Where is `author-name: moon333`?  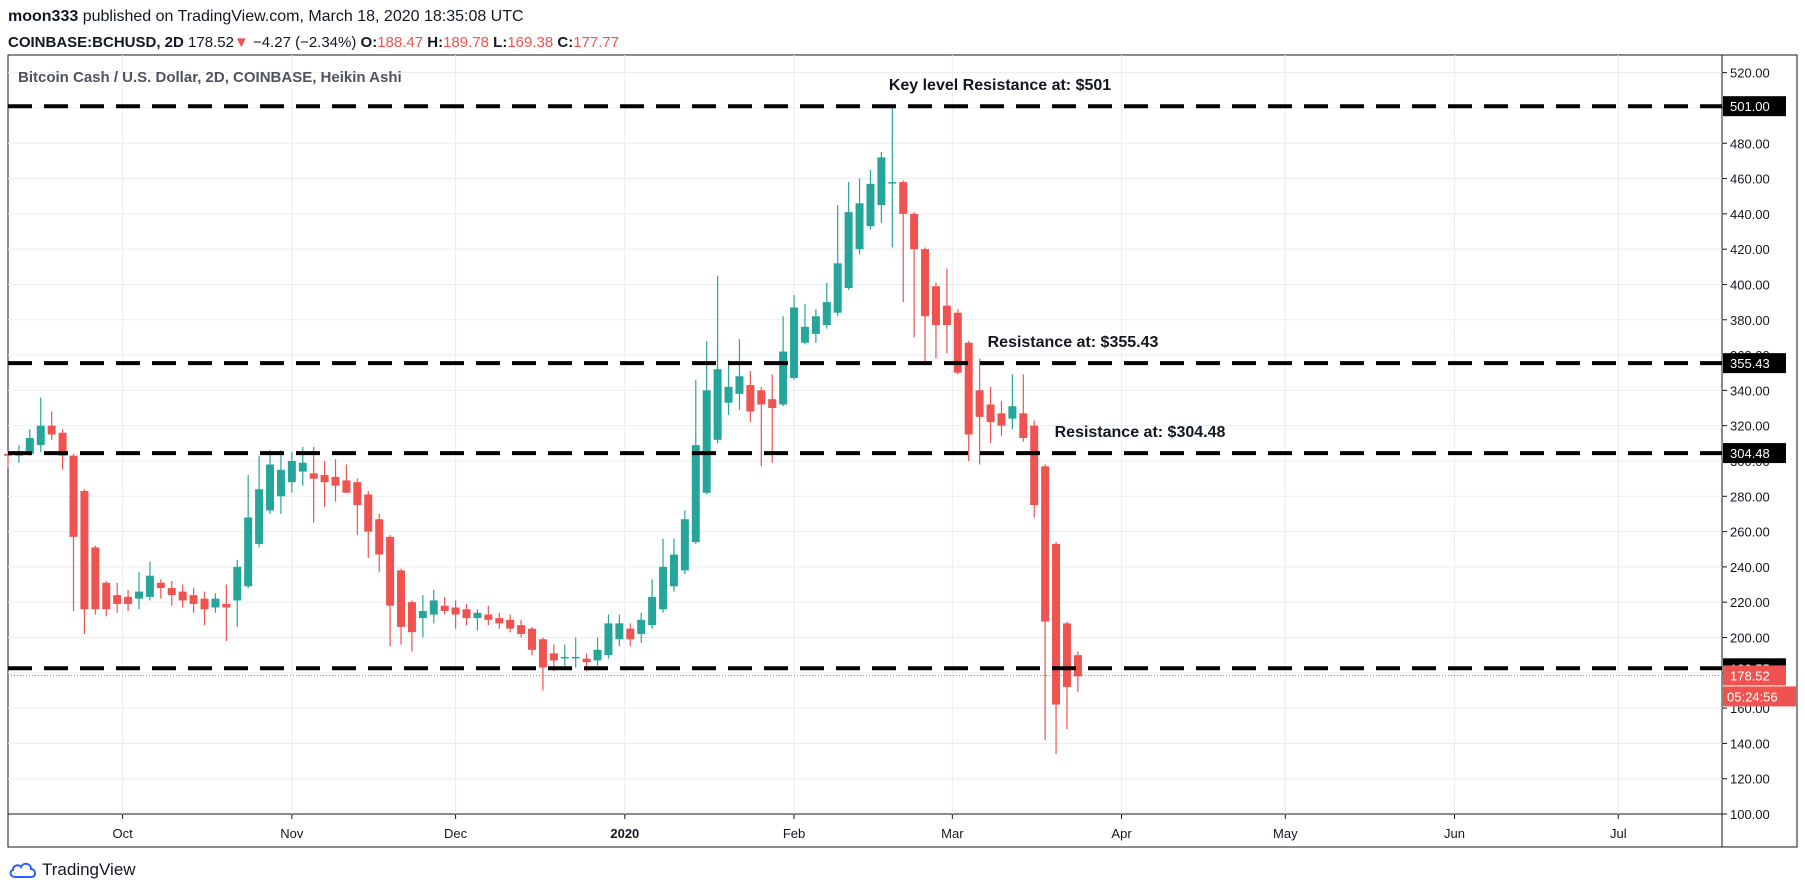
author-name: moon333 is located at coordinates (43, 16).